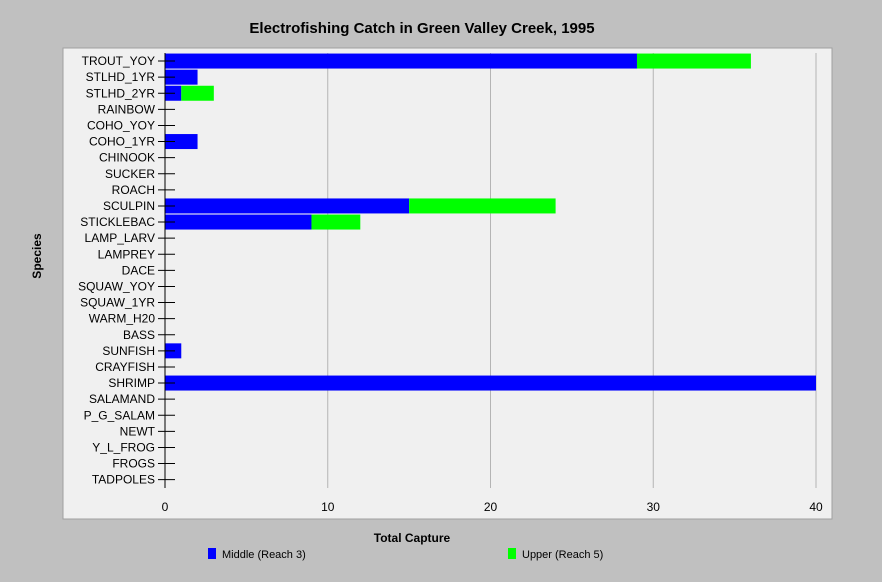 The height and width of the screenshot is (582, 882). I want to click on y-tick-label: TADPOLES, so click(123, 480).